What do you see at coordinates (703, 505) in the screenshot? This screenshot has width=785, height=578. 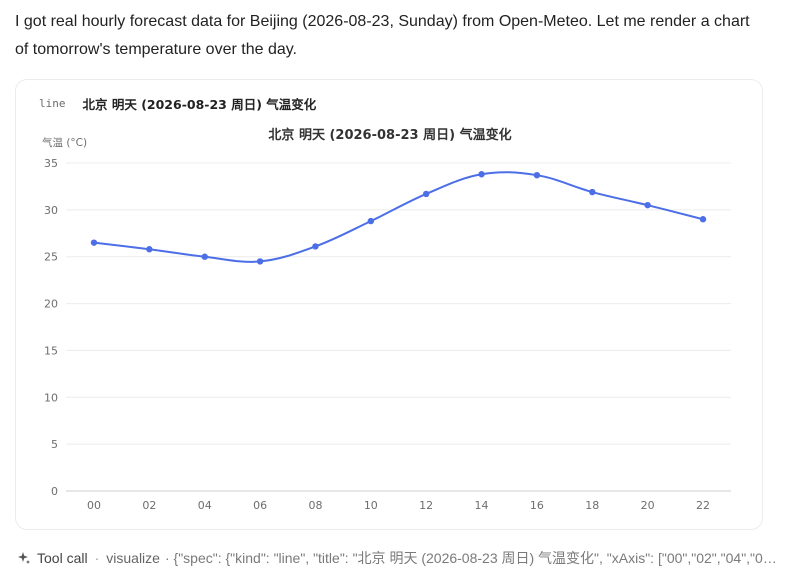 I see `x-tick-label: 22` at bounding box center [703, 505].